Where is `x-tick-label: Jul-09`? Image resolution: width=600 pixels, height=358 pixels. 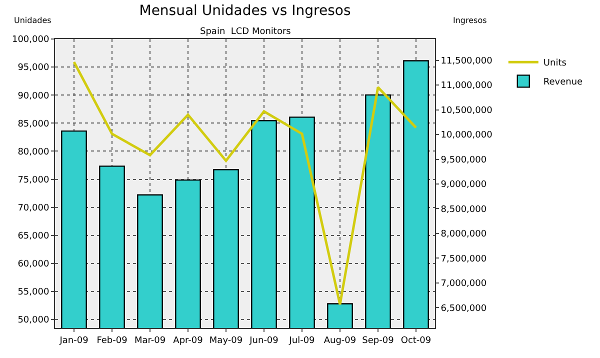
x-tick-label: Jul-09 is located at coordinates (302, 341).